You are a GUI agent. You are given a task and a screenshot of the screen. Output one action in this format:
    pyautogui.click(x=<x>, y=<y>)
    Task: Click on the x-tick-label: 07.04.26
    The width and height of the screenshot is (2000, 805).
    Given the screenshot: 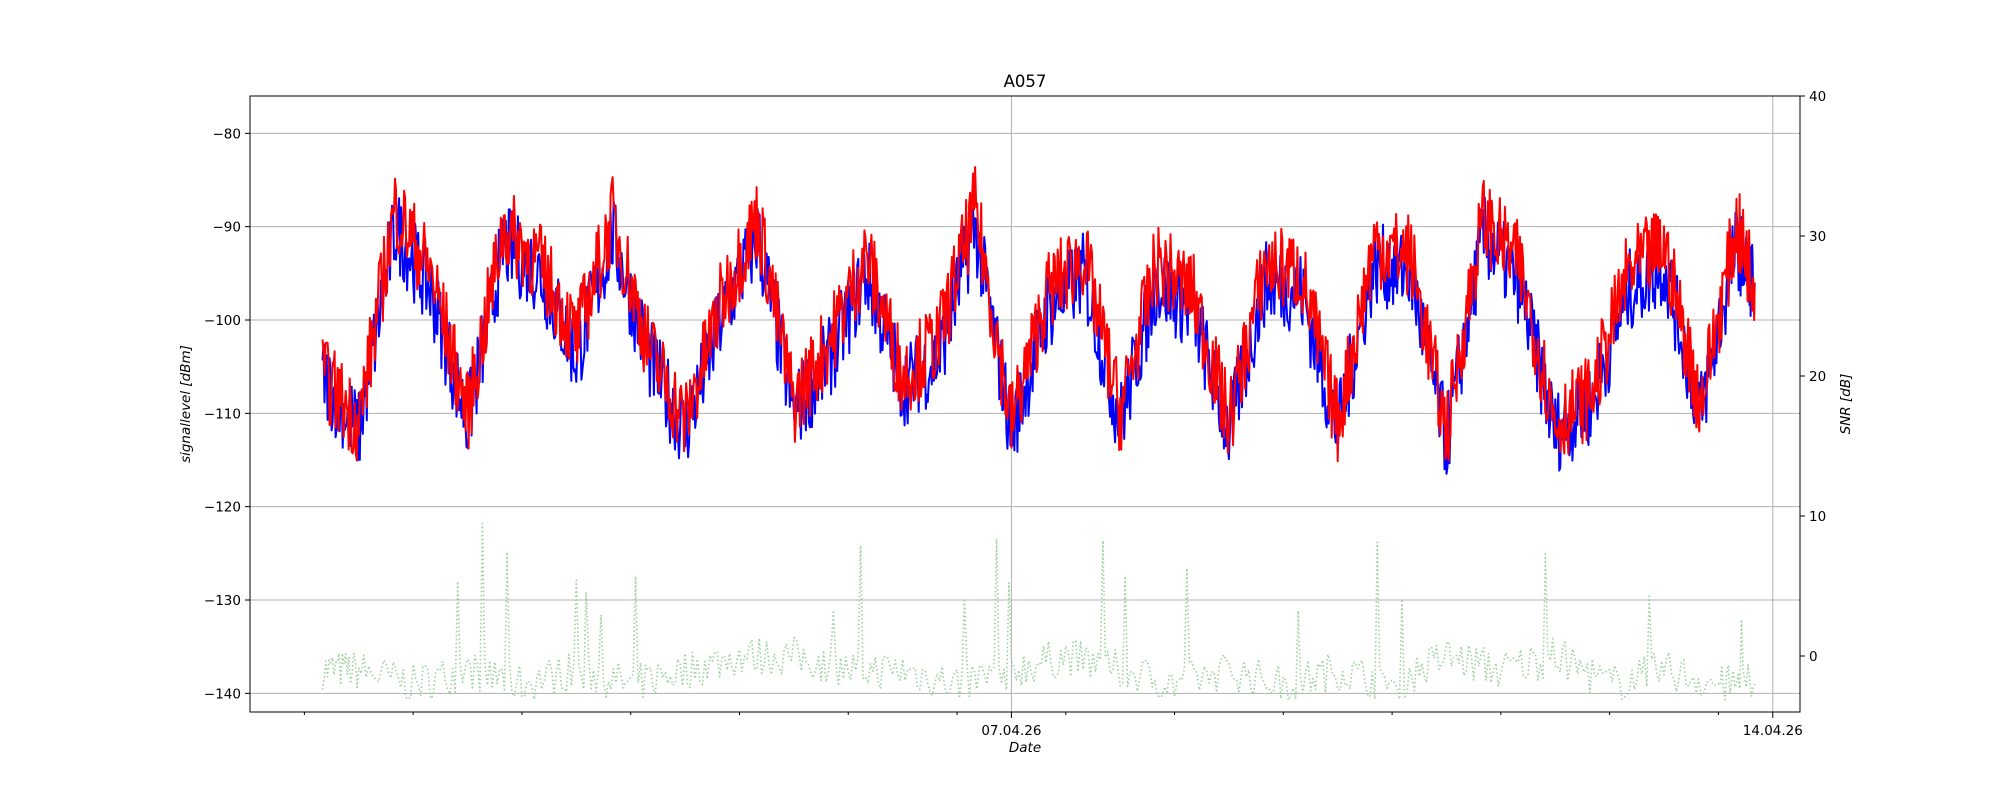 What is the action you would take?
    pyautogui.click(x=1011, y=731)
    